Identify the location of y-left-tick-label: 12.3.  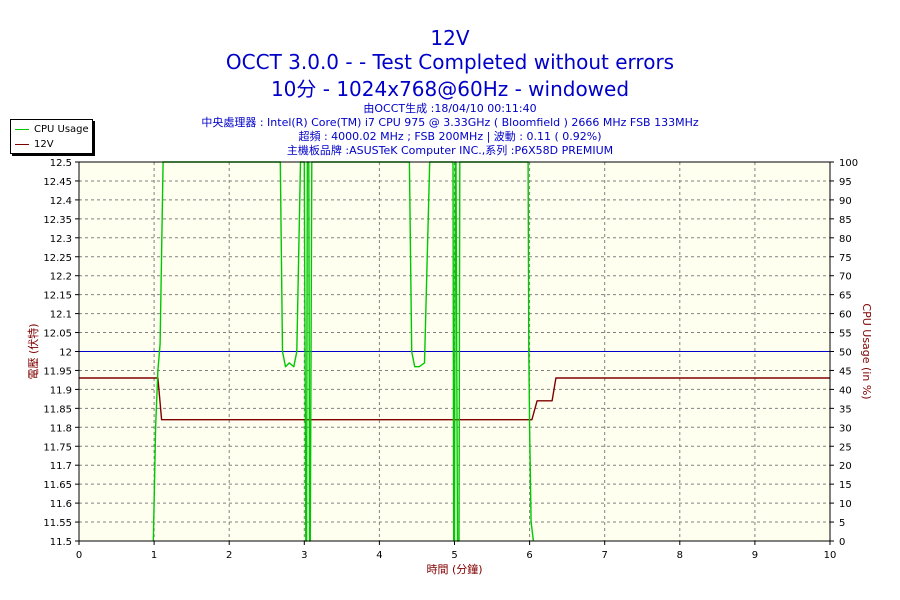
(61, 239).